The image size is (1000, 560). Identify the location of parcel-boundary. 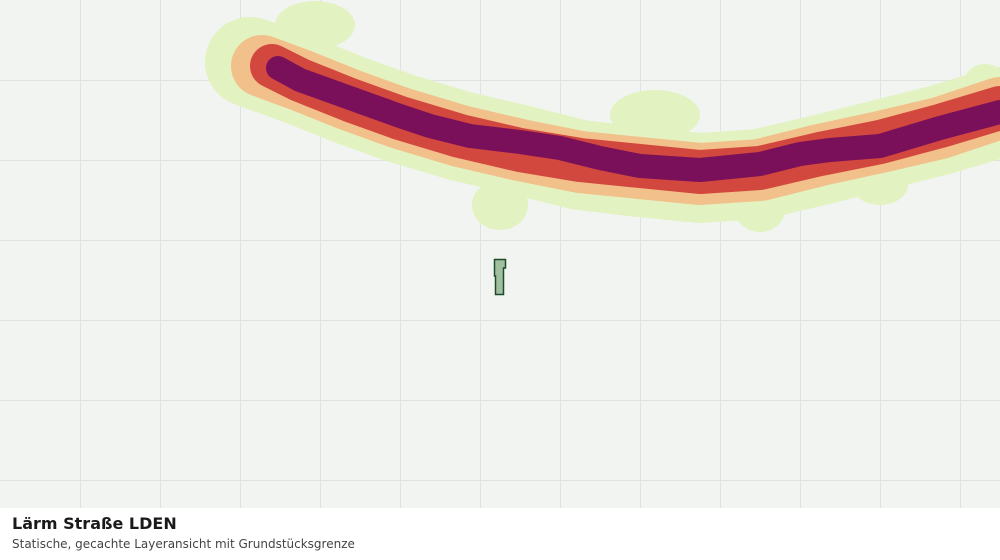
(500, 277).